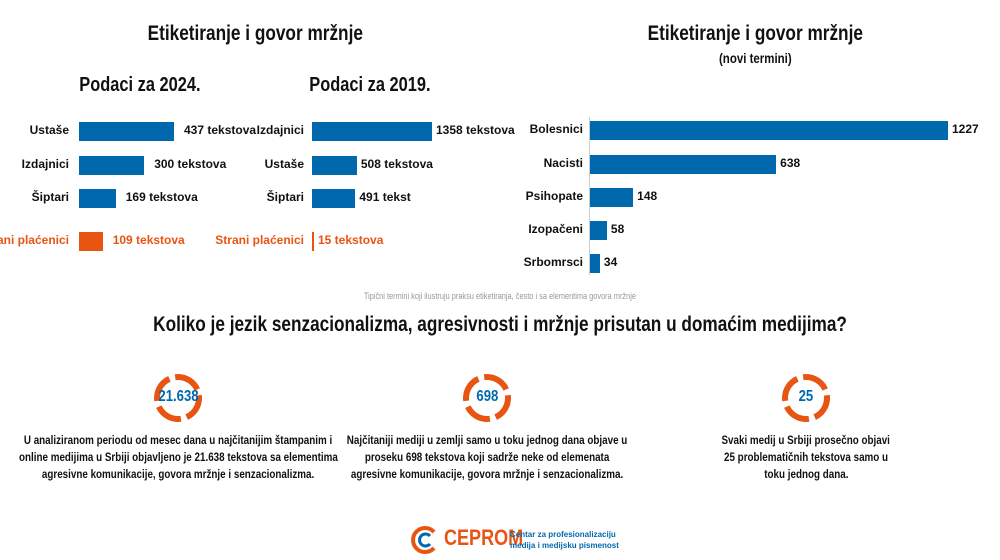 This screenshot has height=560, width=1000. I want to click on chart-2019-title: Podaci za 2019., so click(370, 85).